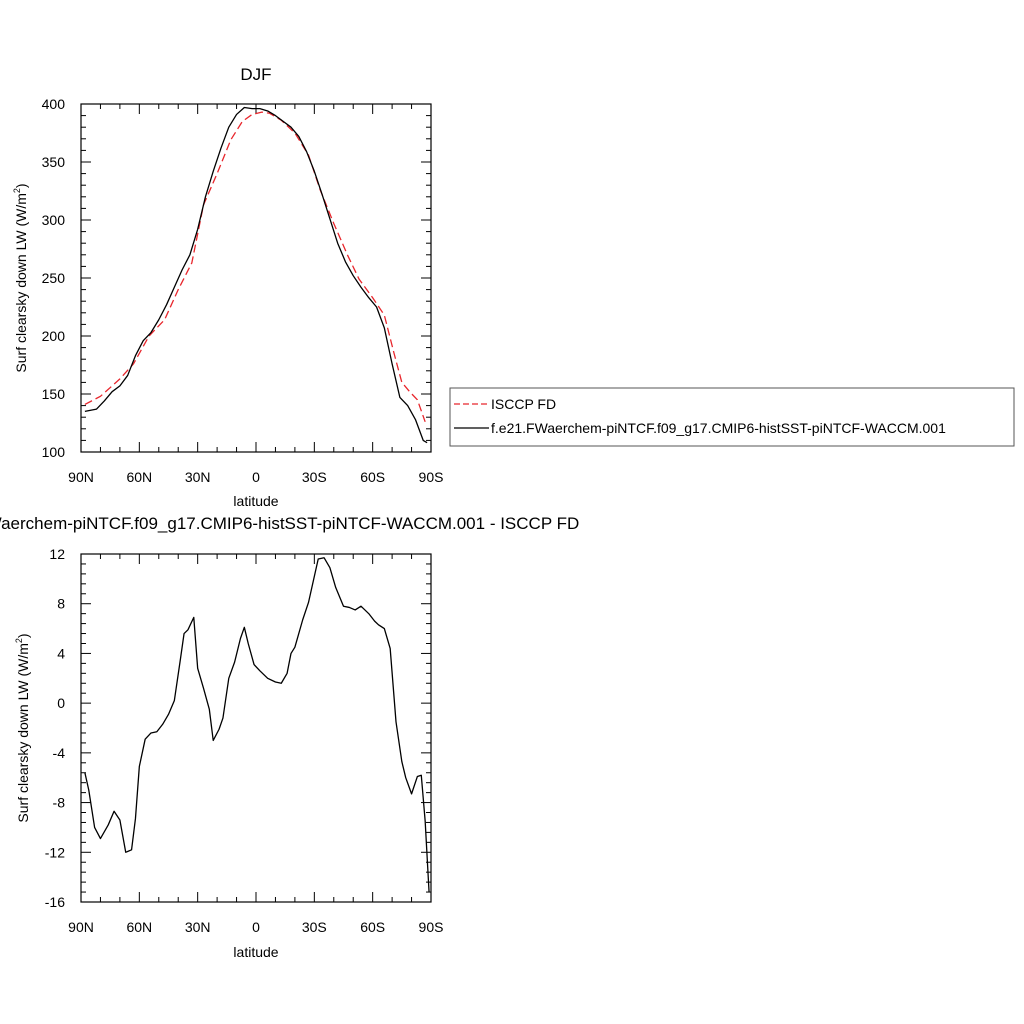 The image size is (1024, 1024). I want to click on y-tick-label: 400, so click(54, 104).